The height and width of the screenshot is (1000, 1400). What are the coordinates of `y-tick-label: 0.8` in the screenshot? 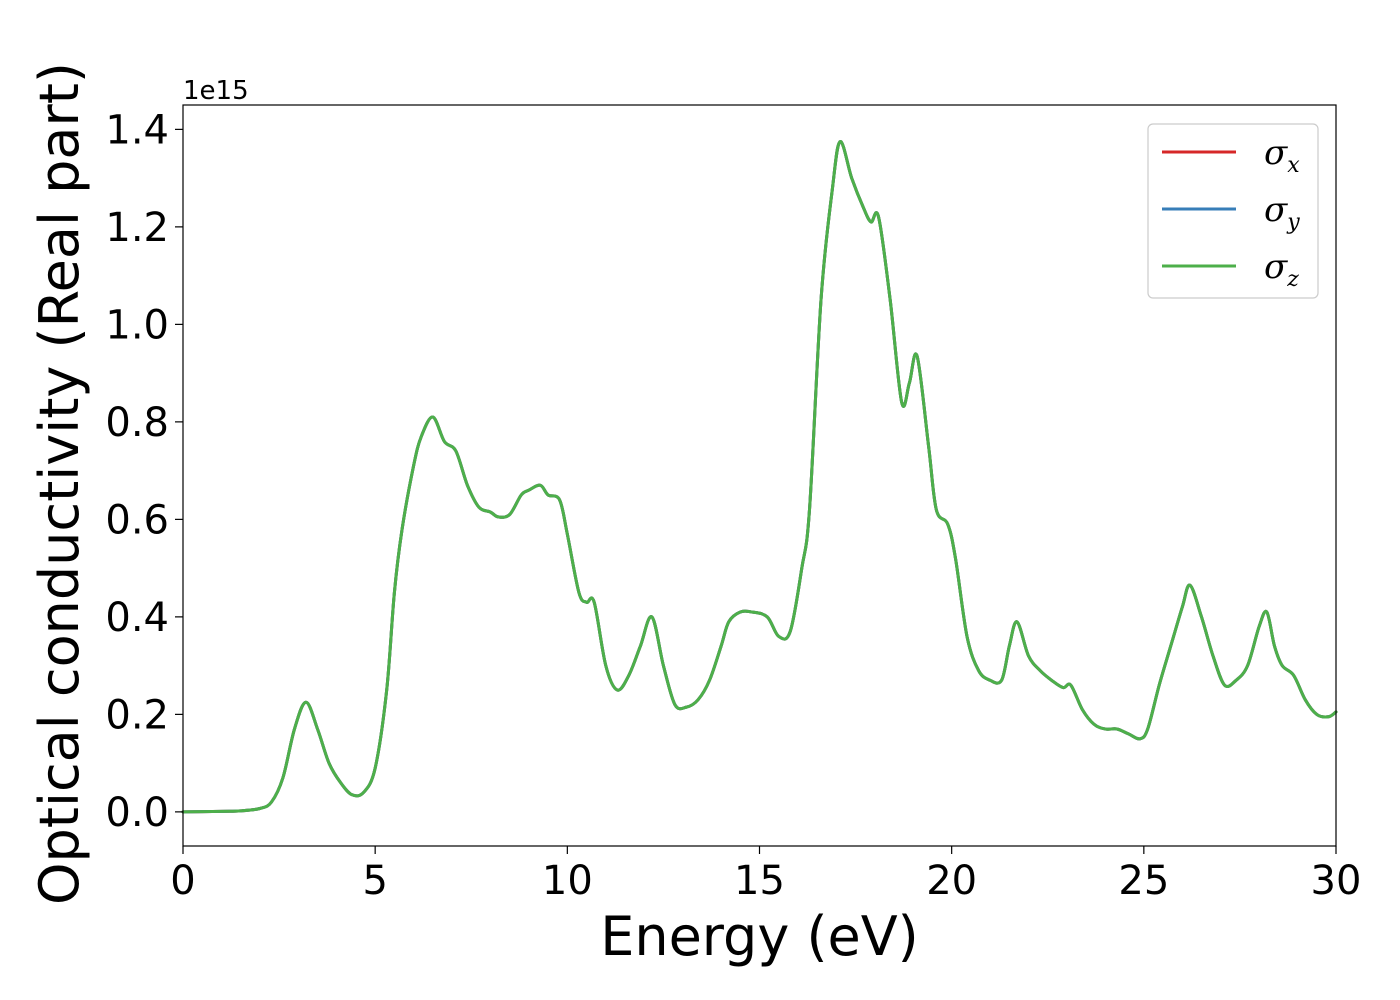 It's located at (137, 423).